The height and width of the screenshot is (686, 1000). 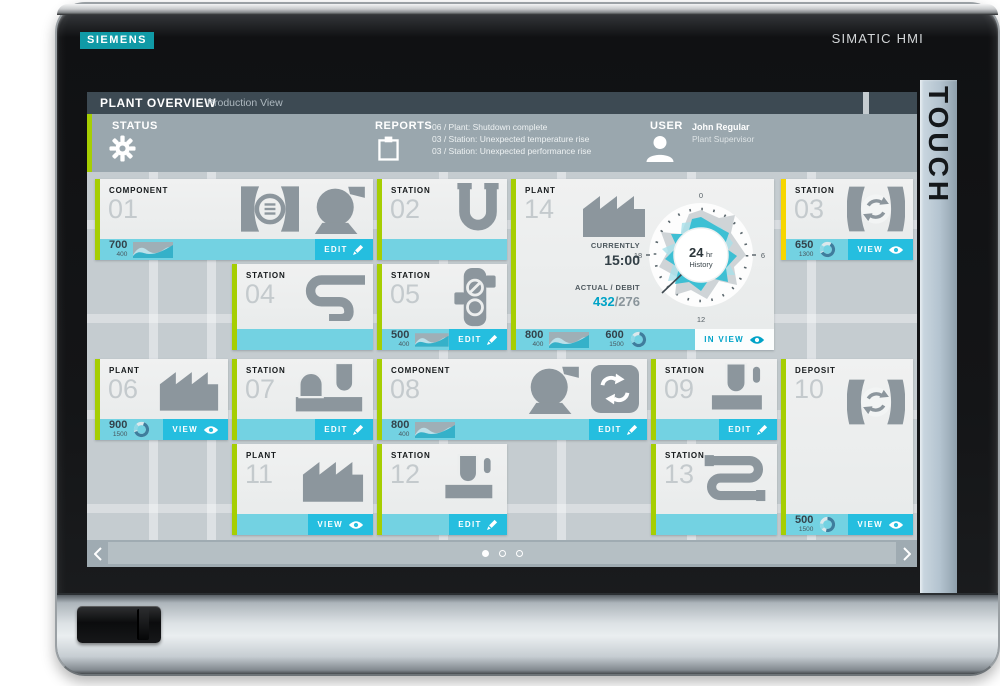 What do you see at coordinates (335, 297) in the screenshot?
I see `s-pipe-icon` at bounding box center [335, 297].